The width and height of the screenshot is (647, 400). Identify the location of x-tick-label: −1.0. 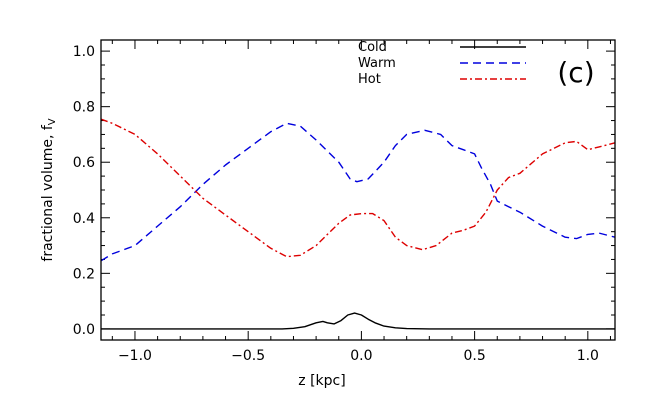
(135, 356).